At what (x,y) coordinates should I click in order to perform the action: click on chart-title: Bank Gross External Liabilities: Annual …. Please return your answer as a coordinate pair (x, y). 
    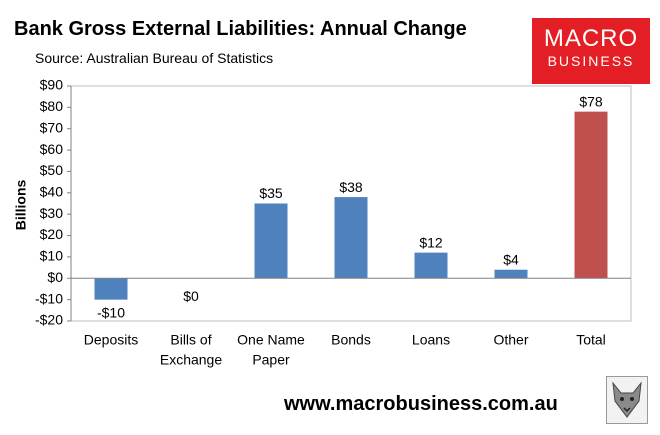
    Looking at the image, I should click on (240, 29).